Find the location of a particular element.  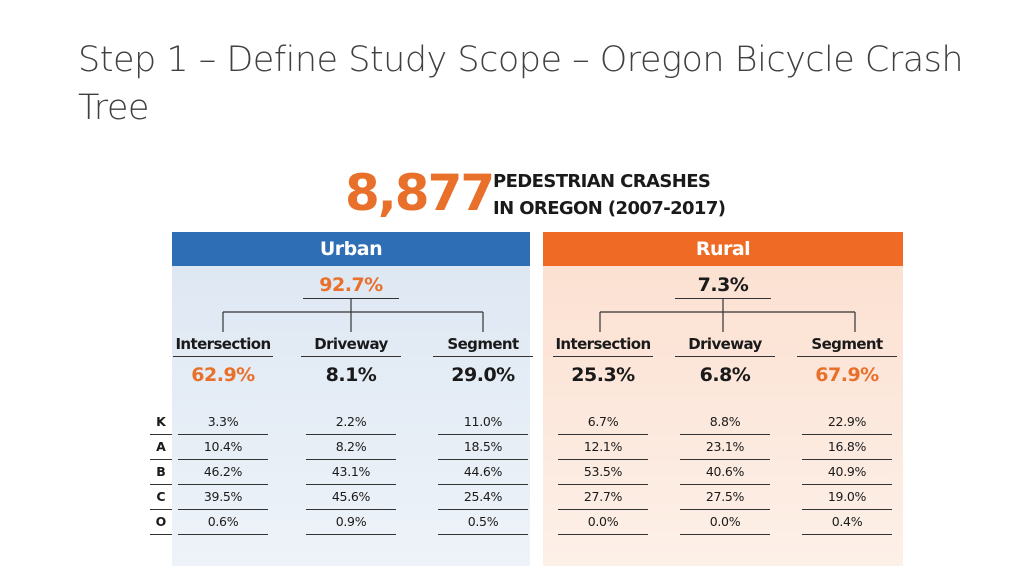

urban-category-segment-share: 29.0% is located at coordinates (483, 375).